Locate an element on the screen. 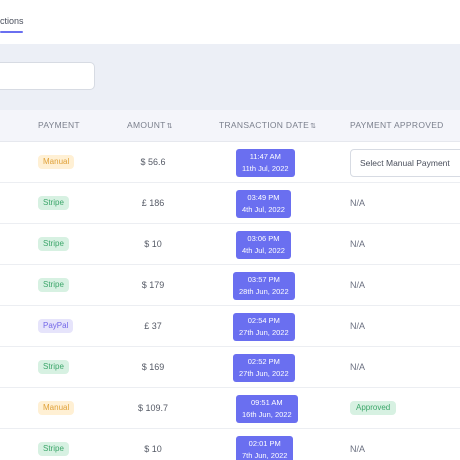 The image size is (460, 460). table-row: Stripe $ 169 02:52 PM 27th Jun, 2022 N/A is located at coordinates (230, 367).